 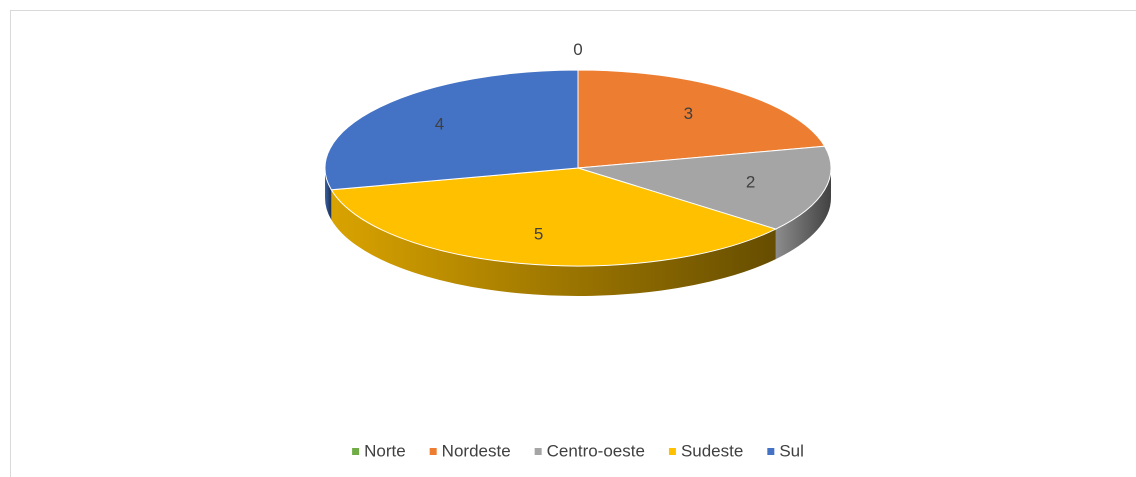 I want to click on data-label: 2, so click(x=750, y=182).